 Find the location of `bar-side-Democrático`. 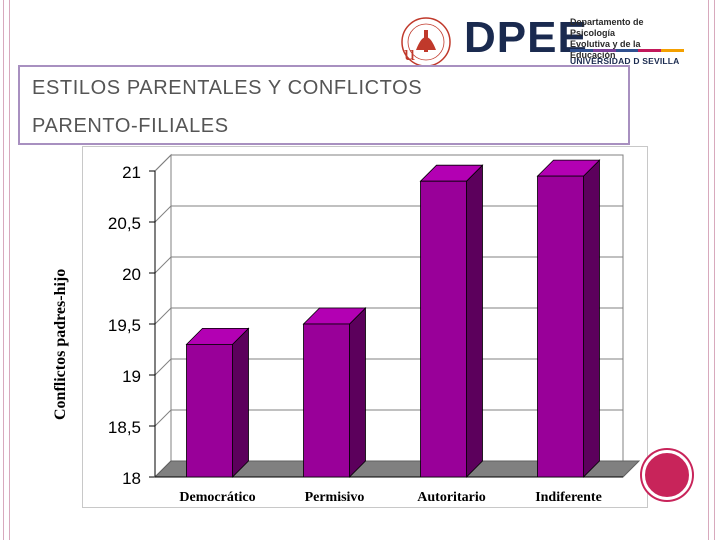

bar-side-Democrático is located at coordinates (240, 402).